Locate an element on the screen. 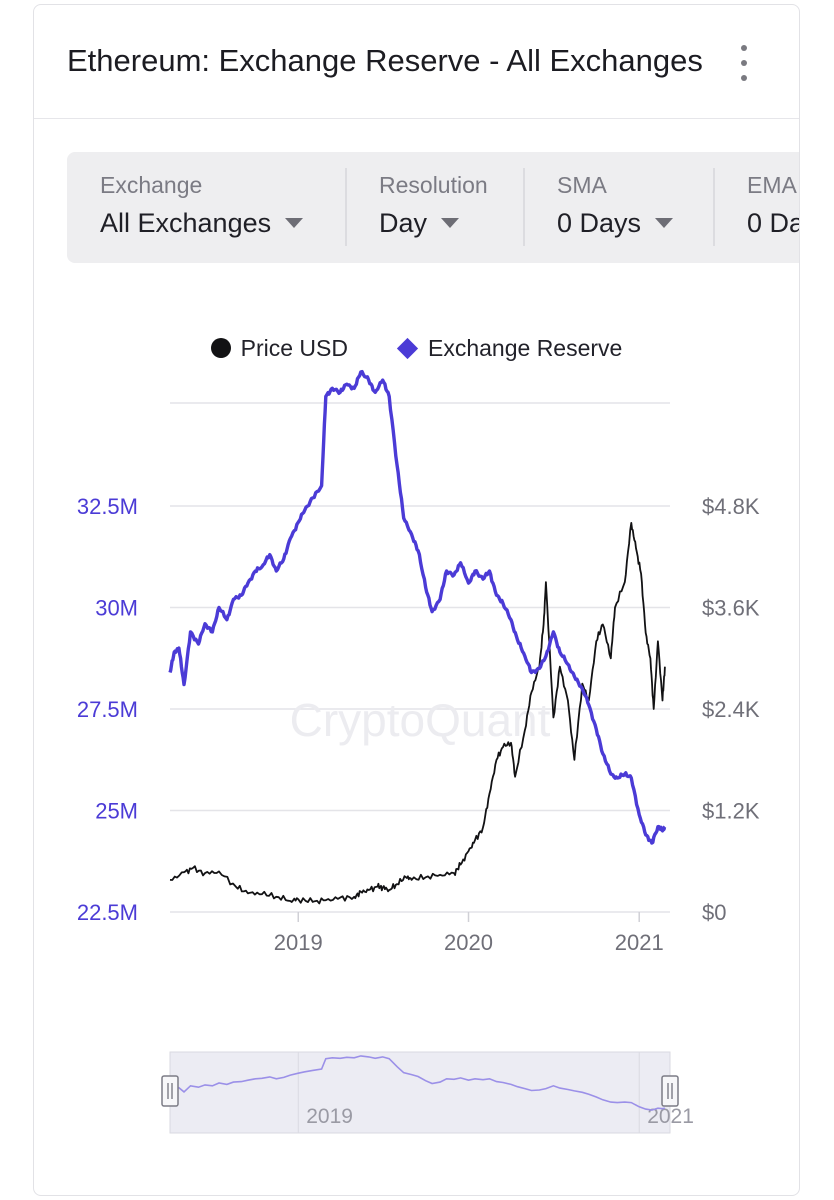  exchange-filter-dropdown: Exchange All Exchanges is located at coordinates (222, 207).